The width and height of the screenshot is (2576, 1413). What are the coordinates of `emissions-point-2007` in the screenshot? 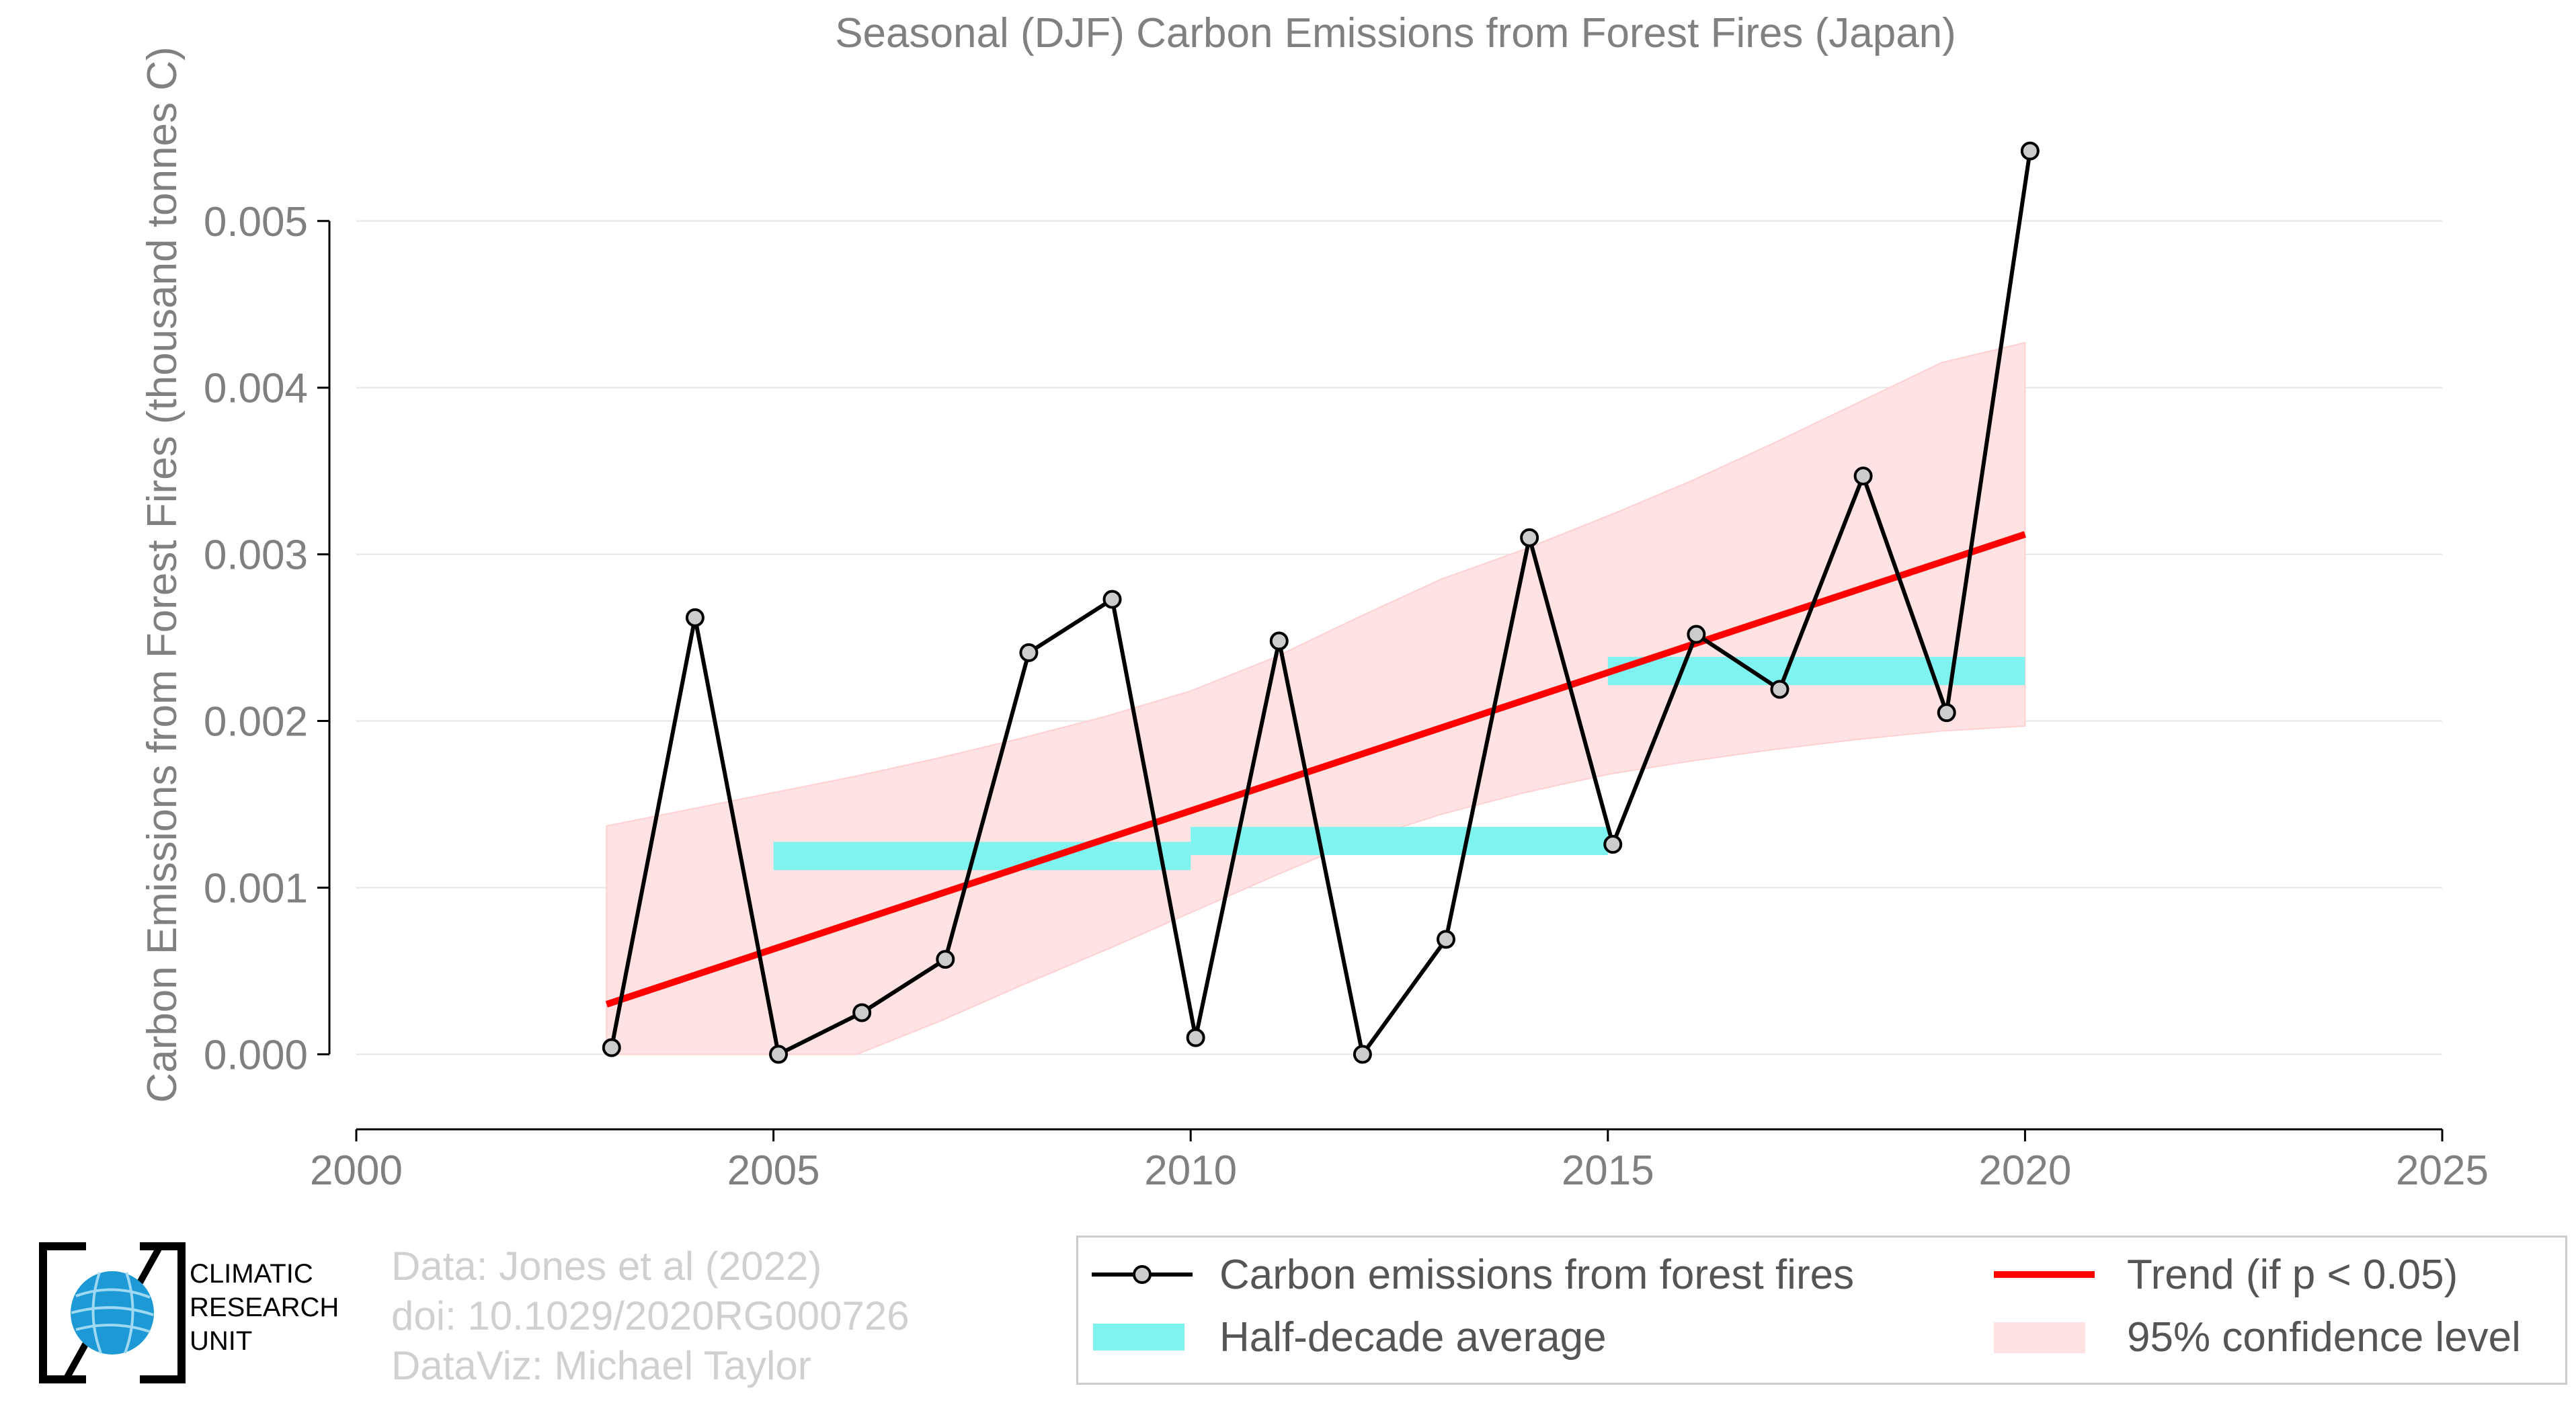 It's located at (945, 960).